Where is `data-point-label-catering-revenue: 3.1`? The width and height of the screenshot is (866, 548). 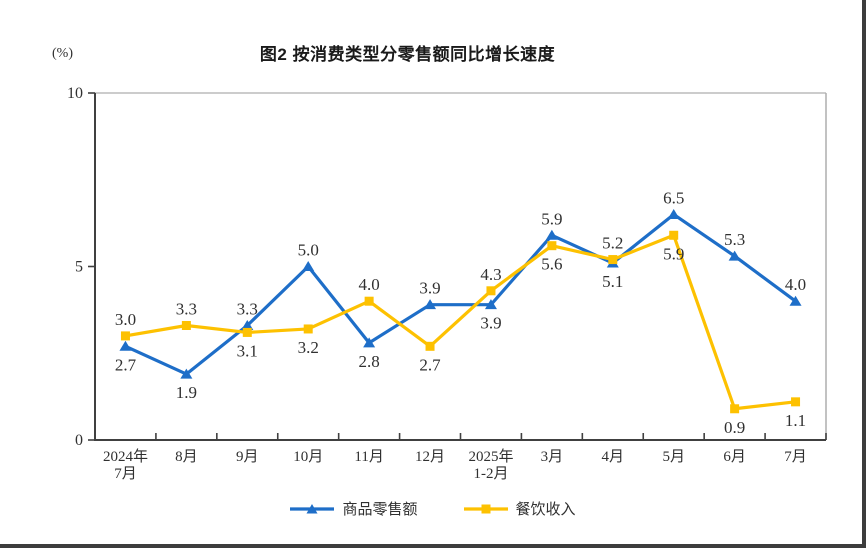
data-point-label-catering-revenue: 3.1 is located at coordinates (247, 350).